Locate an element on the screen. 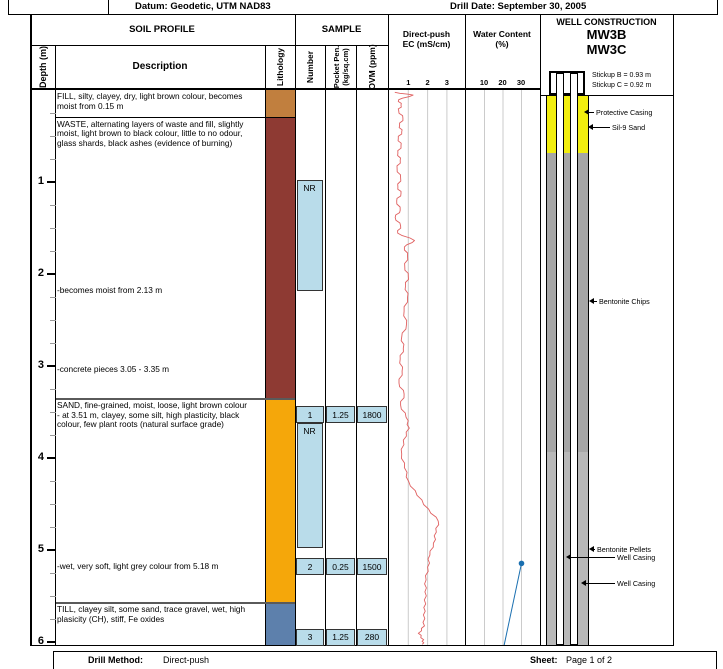  top-strip-bottom-line is located at coordinates (363, 14).